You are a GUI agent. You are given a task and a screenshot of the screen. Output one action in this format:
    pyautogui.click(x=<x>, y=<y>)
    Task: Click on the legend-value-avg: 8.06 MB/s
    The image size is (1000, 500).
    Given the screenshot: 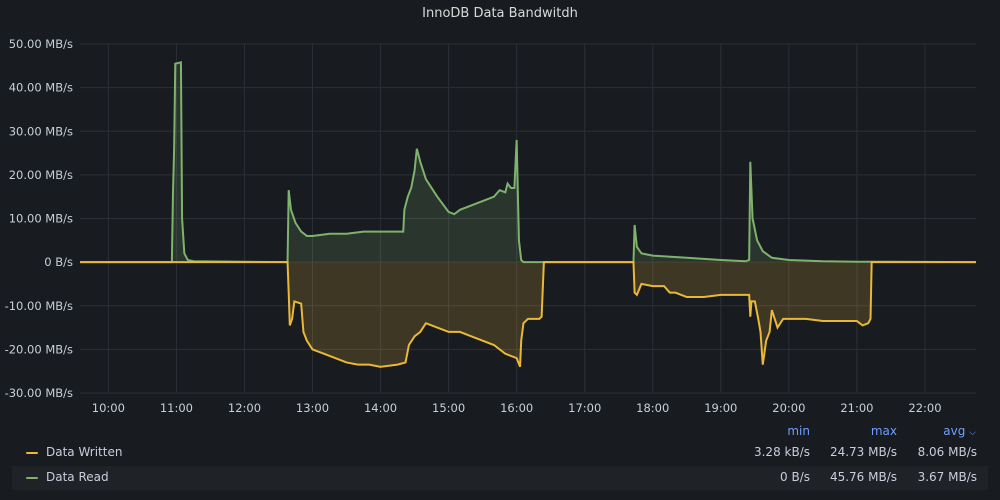 What is the action you would take?
    pyautogui.click(x=947, y=452)
    